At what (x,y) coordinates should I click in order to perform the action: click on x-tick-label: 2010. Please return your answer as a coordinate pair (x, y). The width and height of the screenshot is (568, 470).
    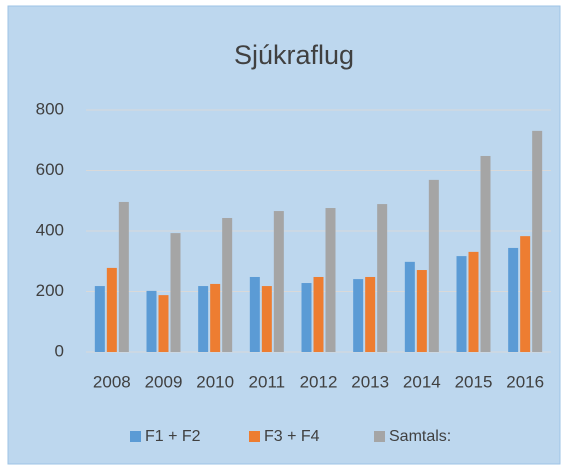
    Looking at the image, I should click on (215, 381).